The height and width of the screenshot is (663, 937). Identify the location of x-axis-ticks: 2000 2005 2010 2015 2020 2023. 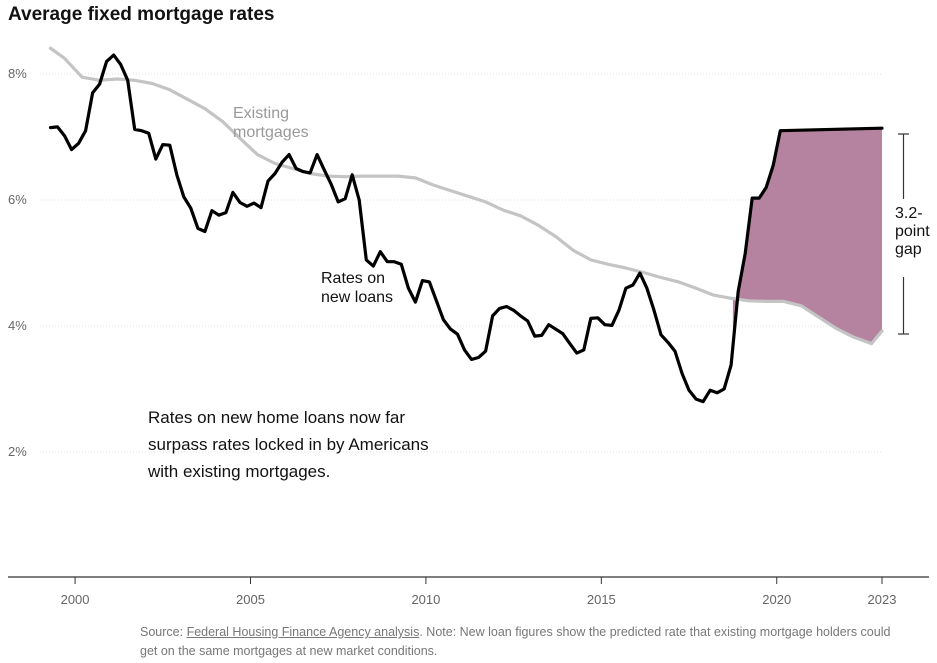
(479, 592).